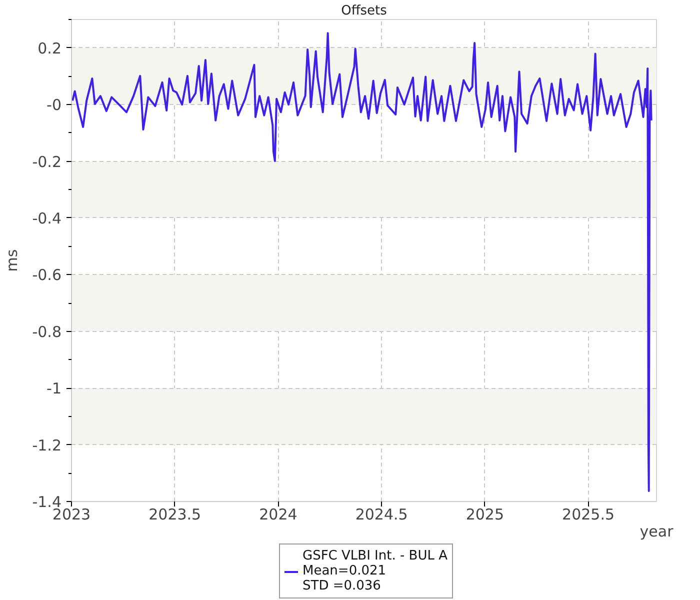  Describe the element at coordinates (47, 445) in the screenshot. I see `y-tick-label: -1.2` at that location.